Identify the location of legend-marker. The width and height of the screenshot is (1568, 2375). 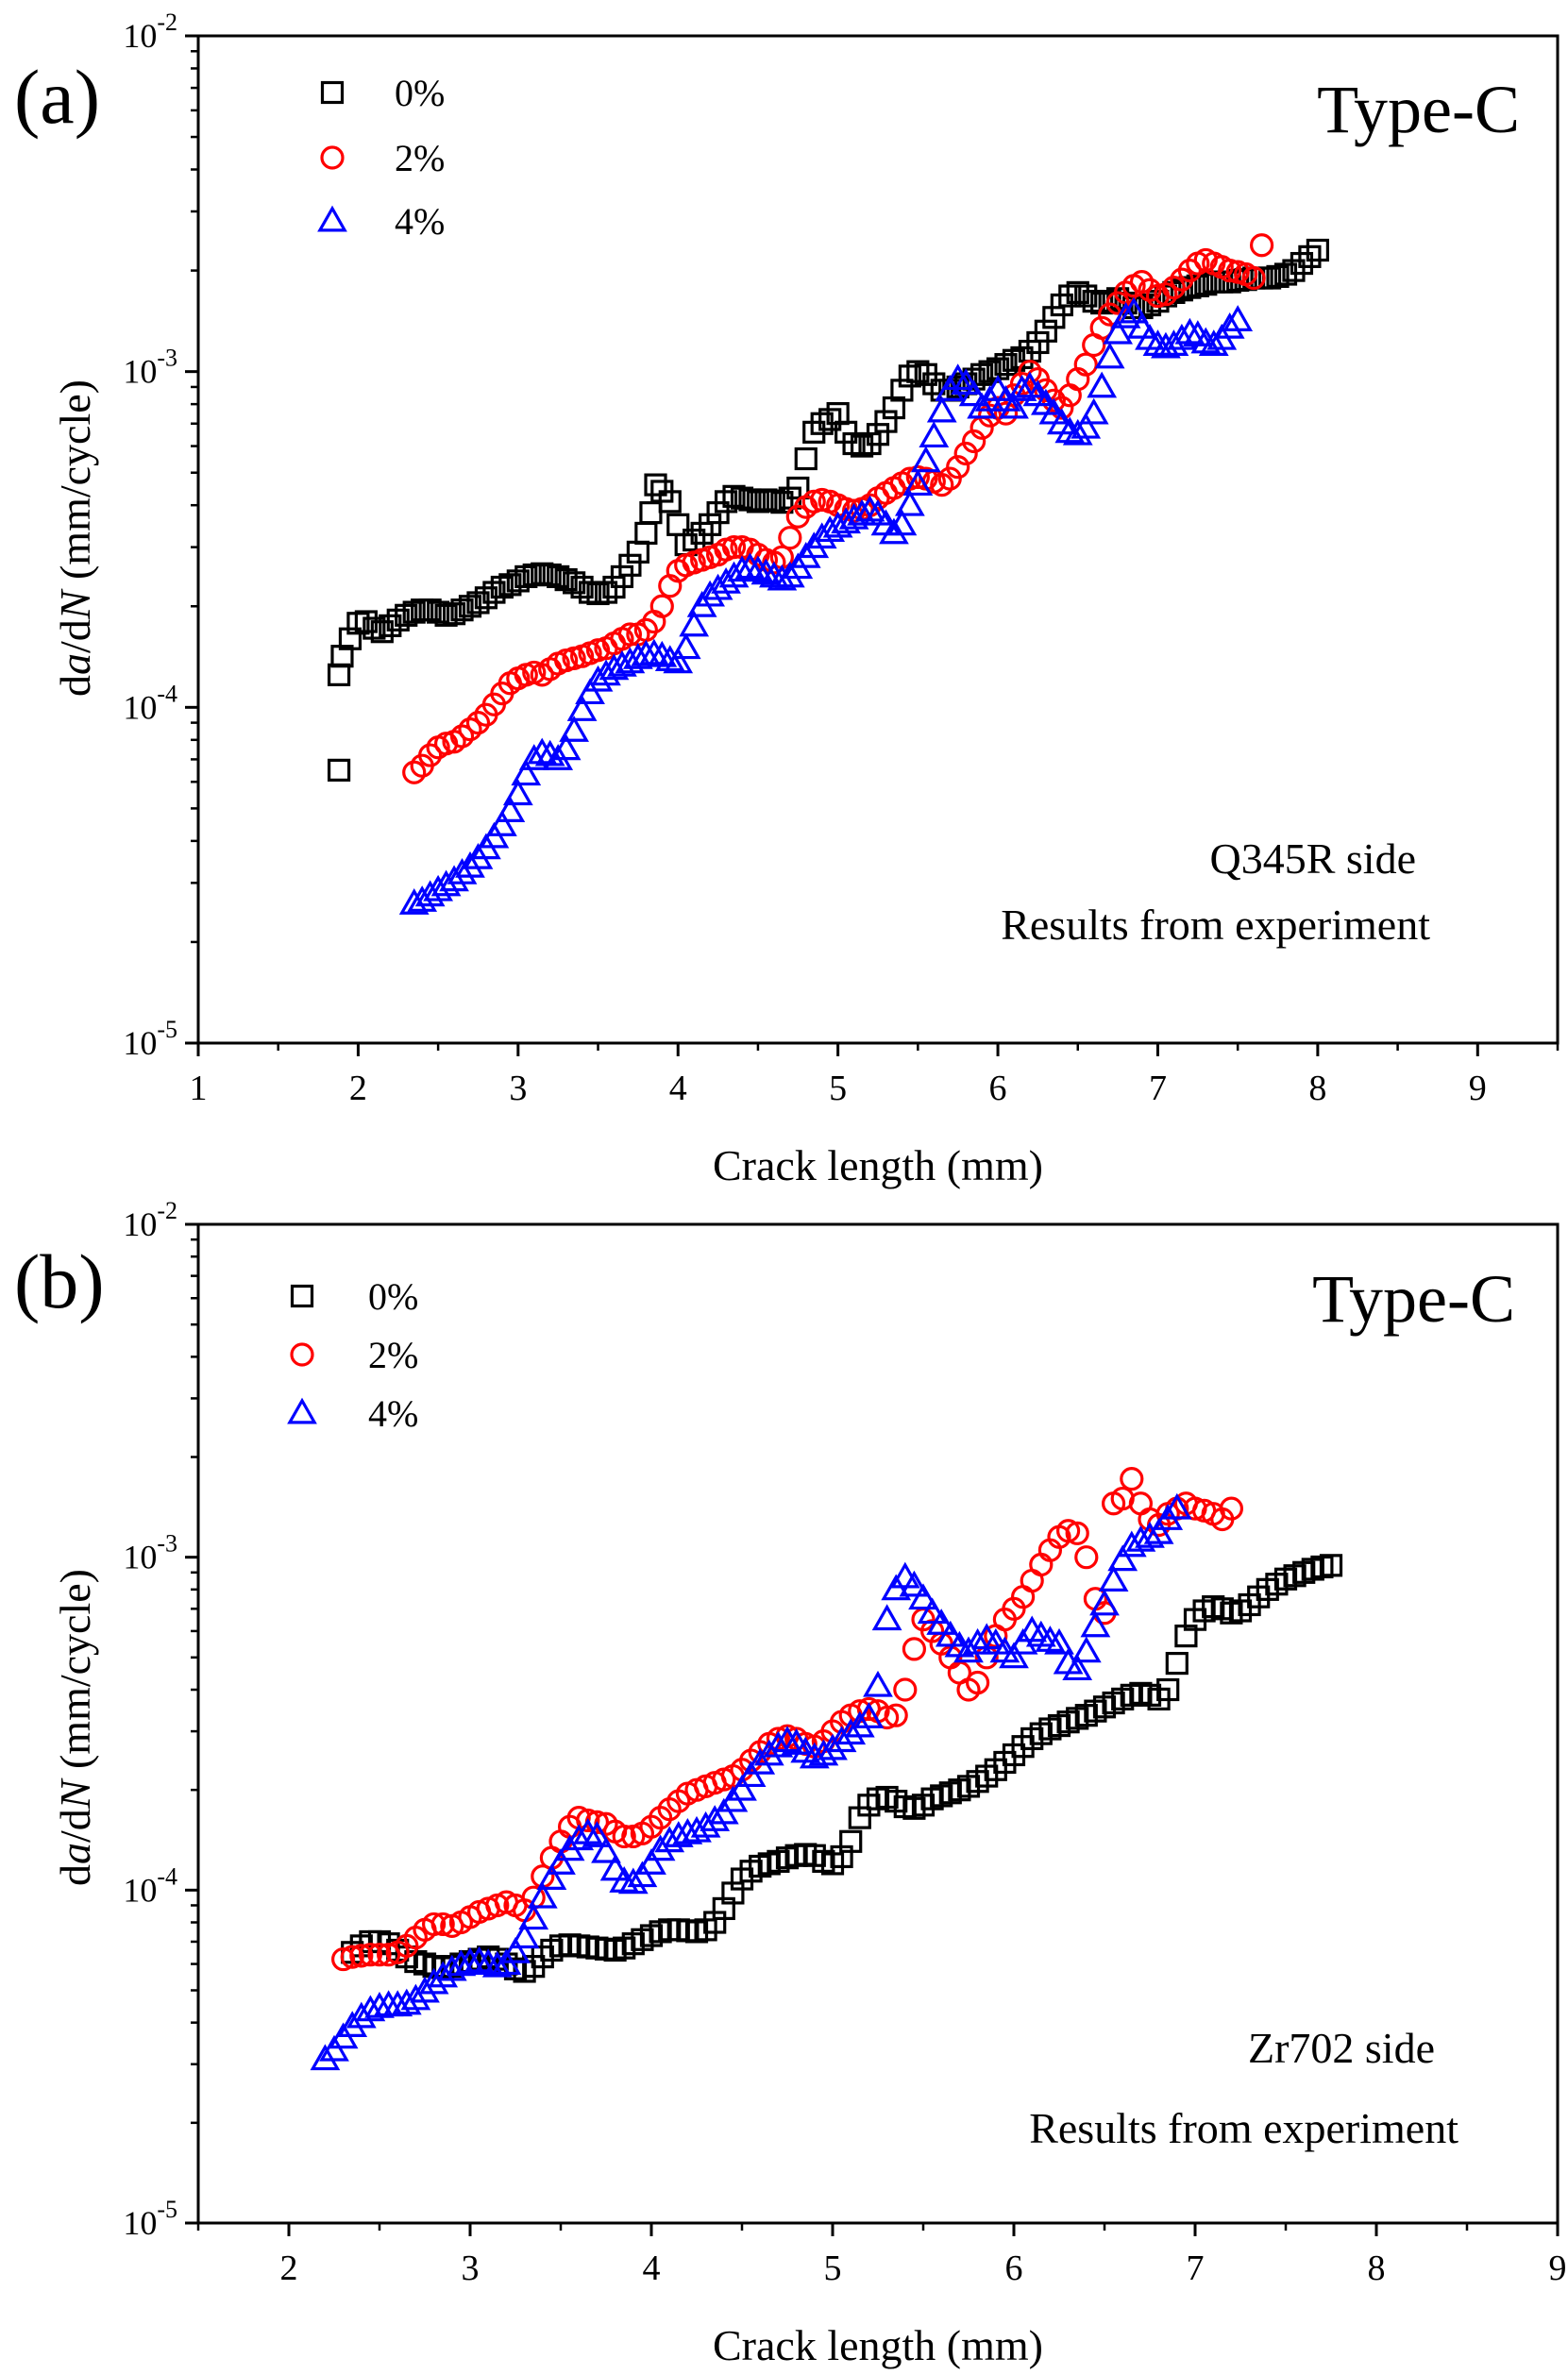
(302, 1296).